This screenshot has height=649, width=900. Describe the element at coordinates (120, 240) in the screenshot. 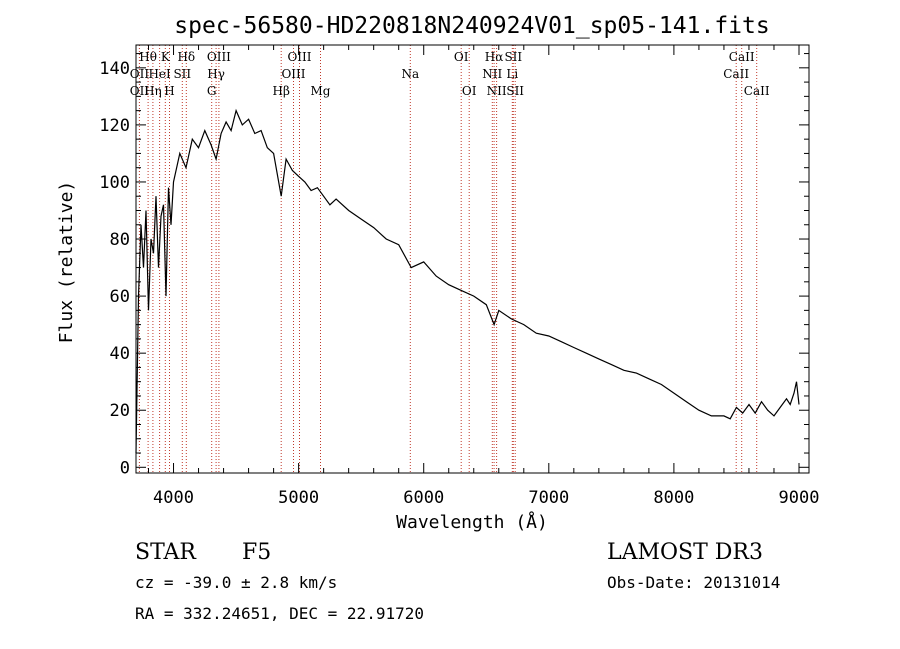

I see `y-tick-label: 80` at that location.